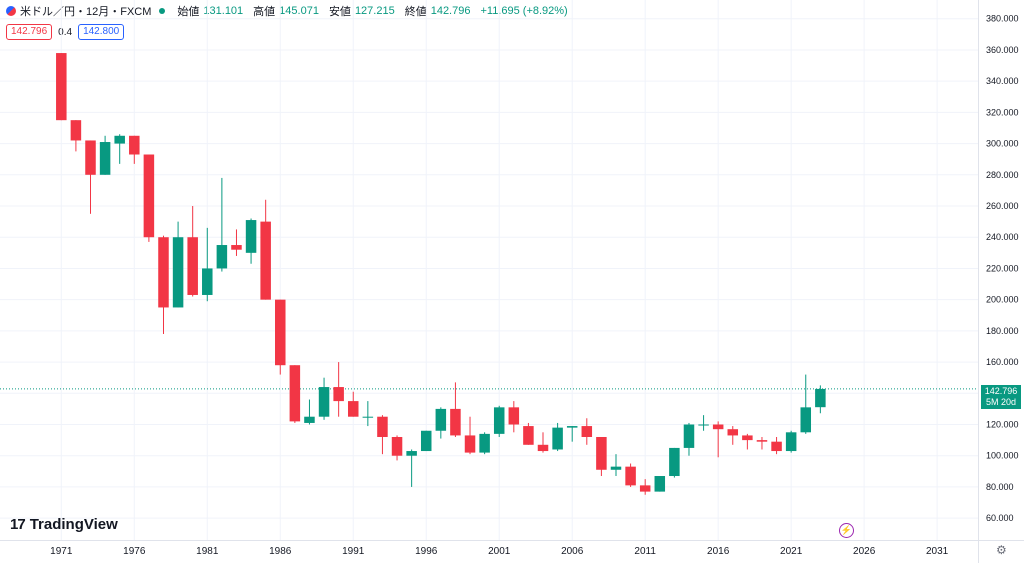 The width and height of the screenshot is (1024, 563). What do you see at coordinates (299, 11) in the screenshot?
I see `high-value: 145.071` at bounding box center [299, 11].